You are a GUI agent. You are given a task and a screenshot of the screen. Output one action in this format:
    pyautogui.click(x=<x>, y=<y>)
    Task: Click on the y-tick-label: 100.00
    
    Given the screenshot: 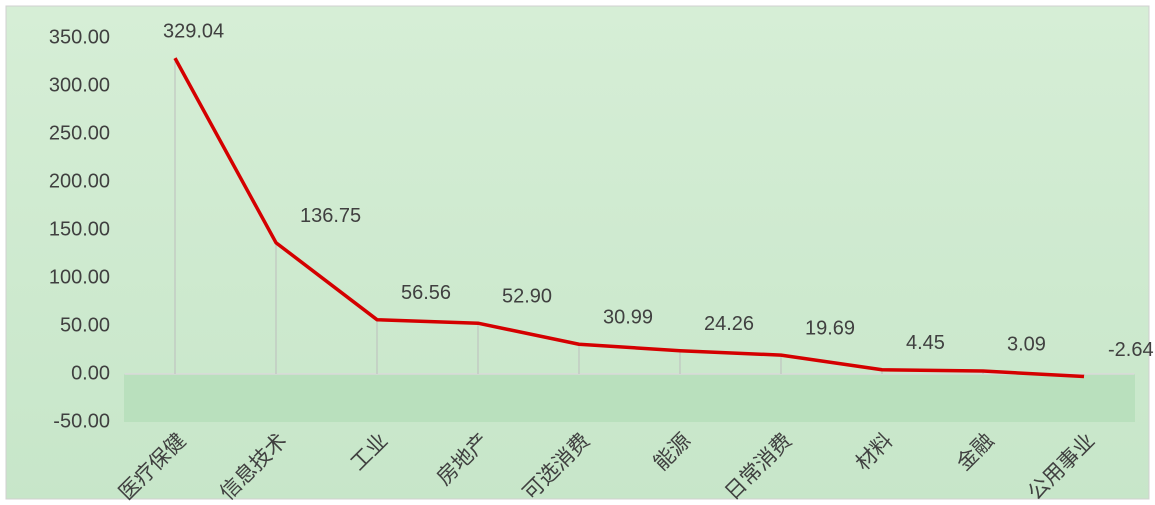 What is the action you would take?
    pyautogui.click(x=79, y=277)
    